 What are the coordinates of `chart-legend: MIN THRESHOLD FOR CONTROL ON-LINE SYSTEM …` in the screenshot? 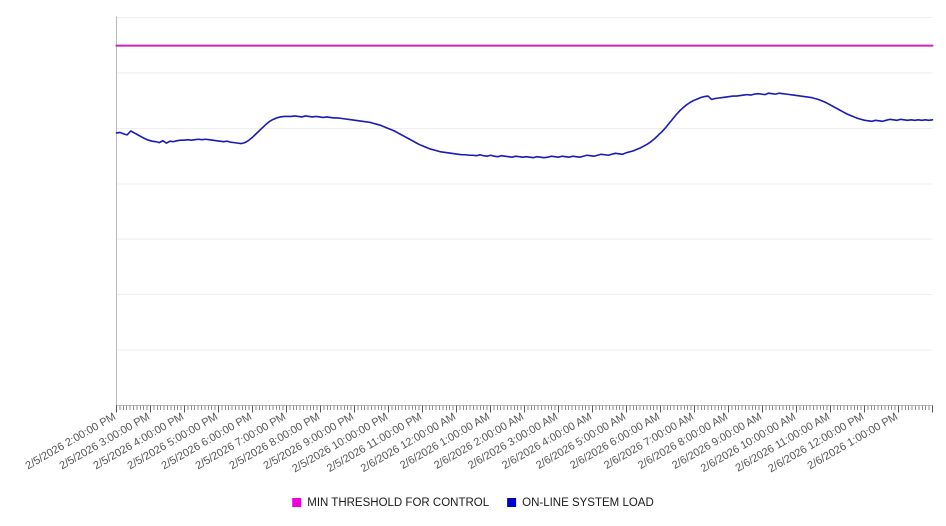 It's located at (473, 503).